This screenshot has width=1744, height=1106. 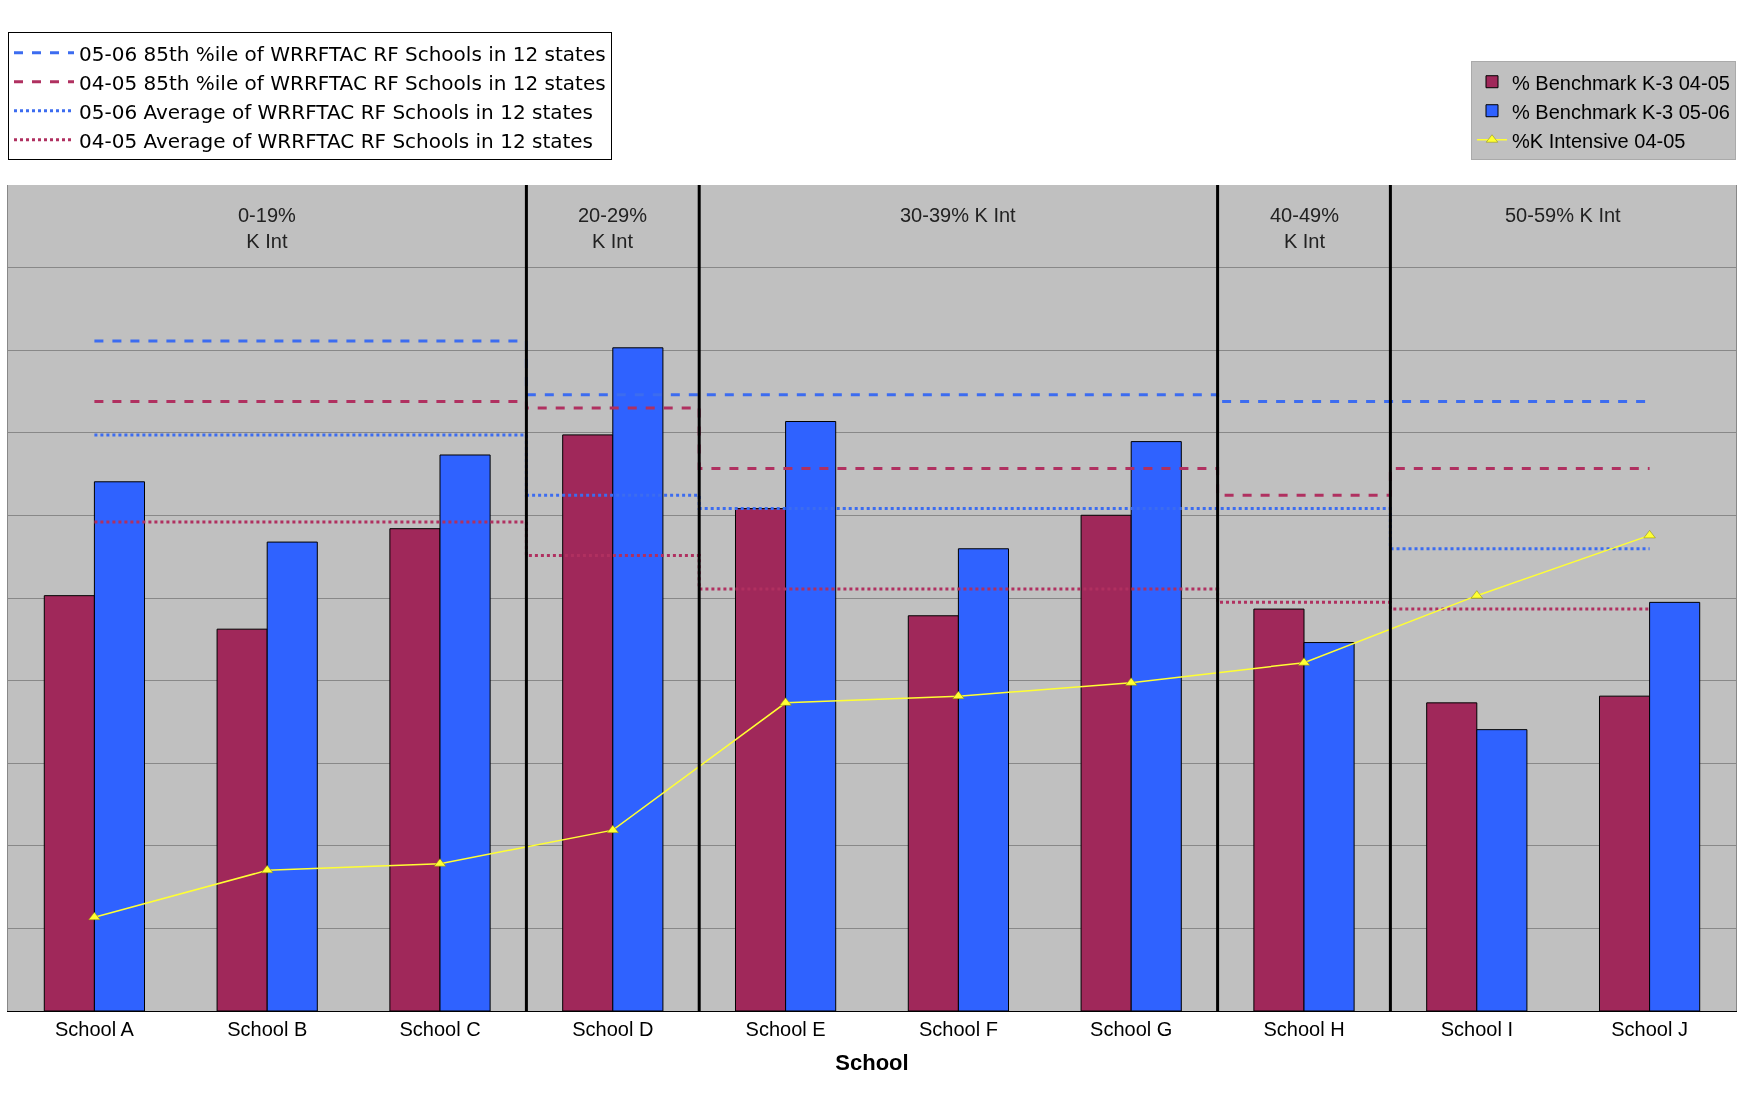 I want to click on text: 0-19% K Int, so click(x=267, y=228).